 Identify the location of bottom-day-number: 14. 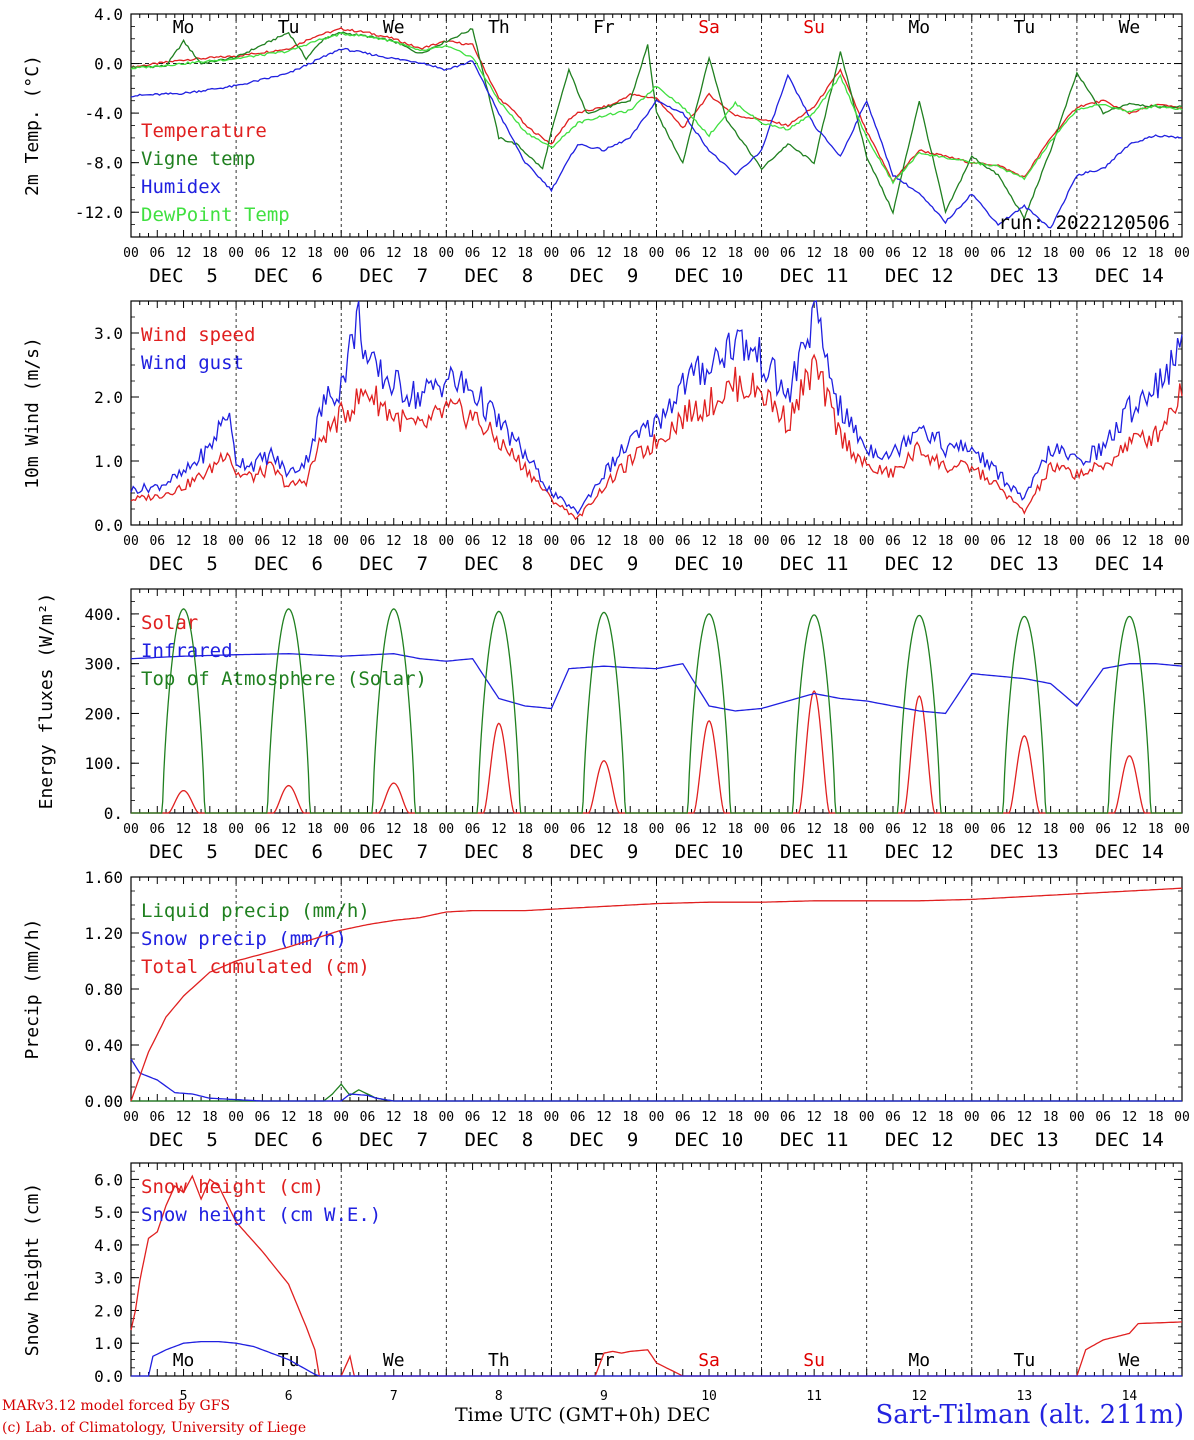
(1130, 1396).